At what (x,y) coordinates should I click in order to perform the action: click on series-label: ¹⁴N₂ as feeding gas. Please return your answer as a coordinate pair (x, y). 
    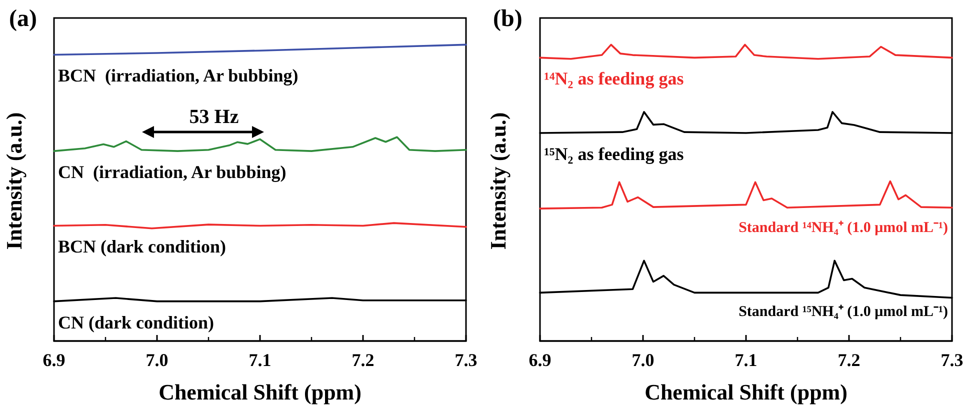
    Looking at the image, I should click on (614, 78).